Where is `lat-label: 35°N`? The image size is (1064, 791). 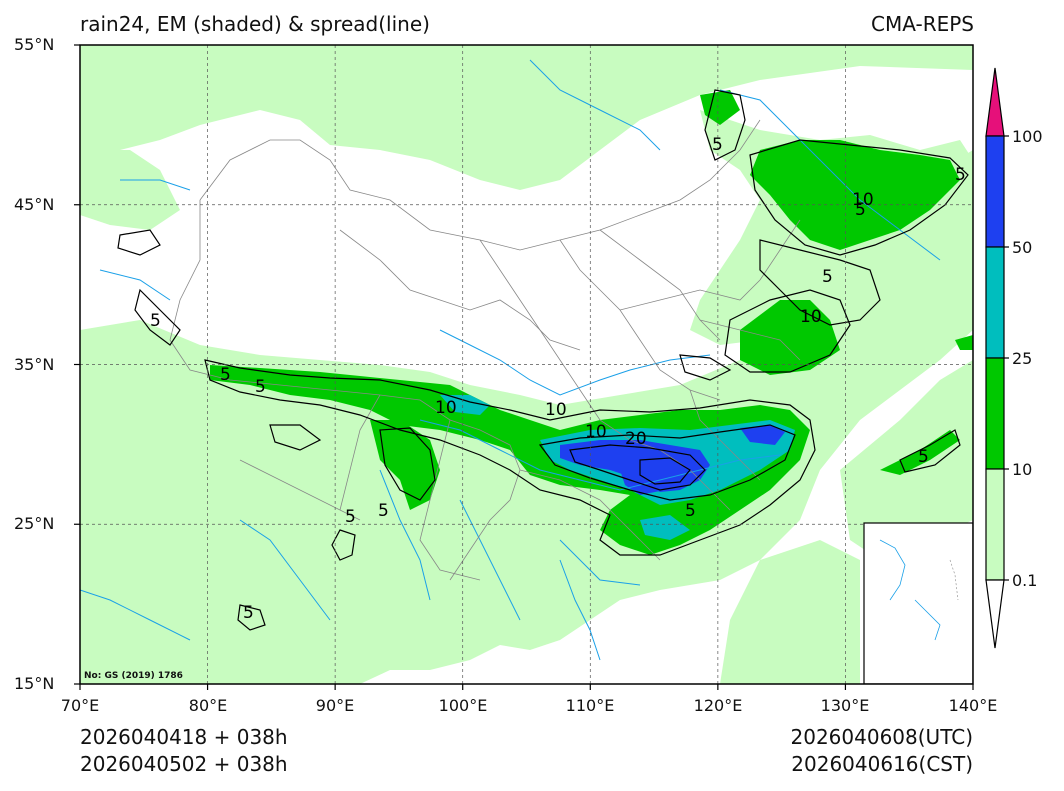
lat-label: 35°N is located at coordinates (34, 364).